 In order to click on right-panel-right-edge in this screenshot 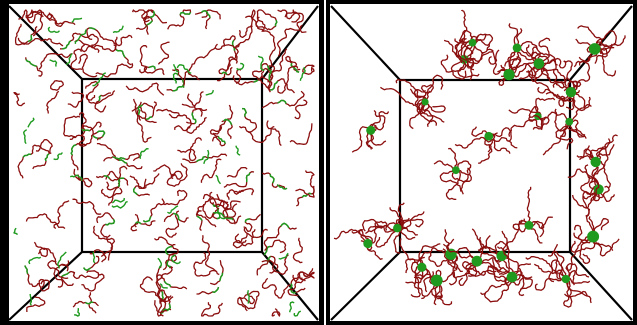, I will do `click(635, 162)`.